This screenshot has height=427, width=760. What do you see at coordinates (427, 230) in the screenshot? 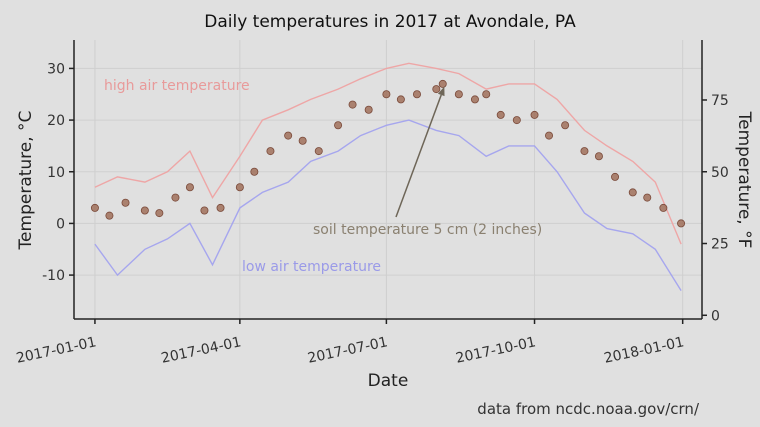
I see `annotation-soil-temperature: soil temperature 5 cm (2 inches)` at bounding box center [427, 230].